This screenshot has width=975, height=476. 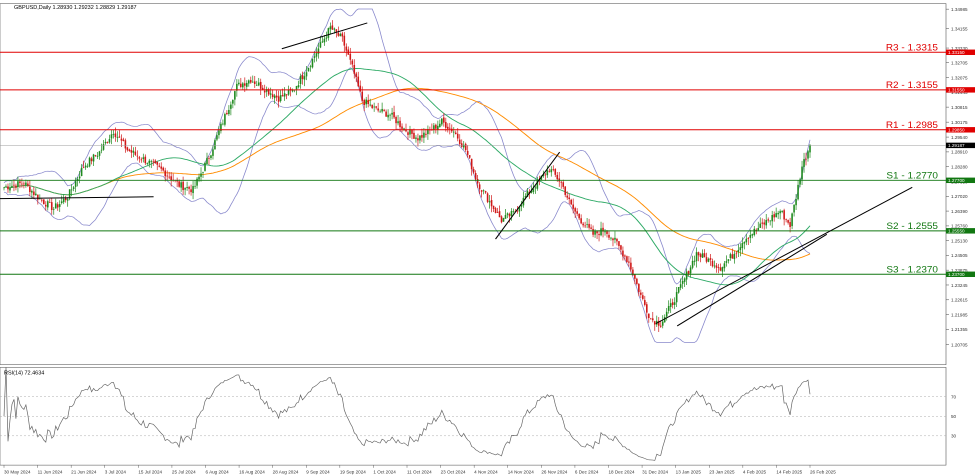 What do you see at coordinates (959, 29) in the screenshot?
I see `y-tick-label: 1.34155` at bounding box center [959, 29].